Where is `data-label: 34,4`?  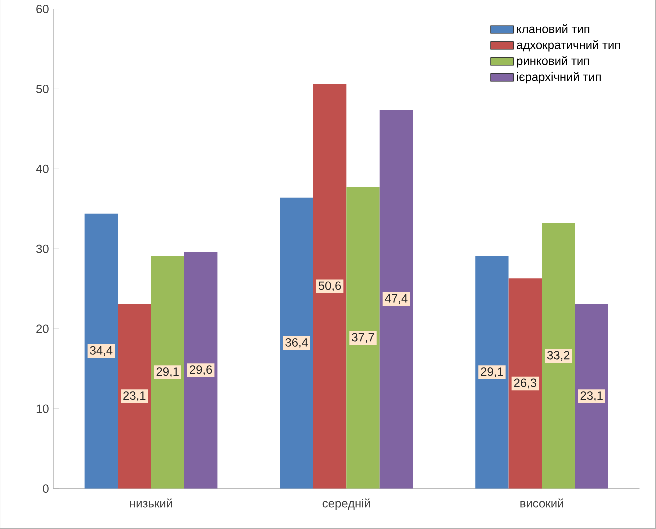
data-label: 34,4 is located at coordinates (101, 351).